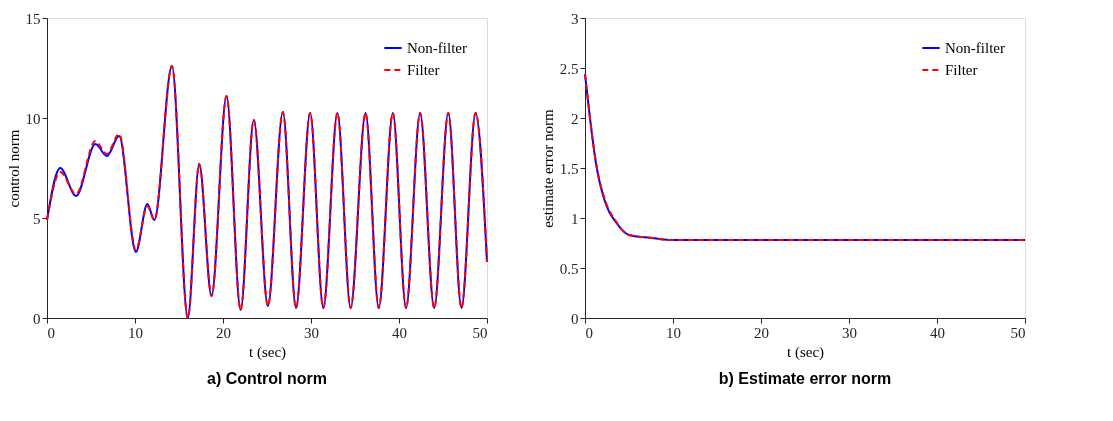  I want to click on text: b) Estimate error norm, so click(805, 378).